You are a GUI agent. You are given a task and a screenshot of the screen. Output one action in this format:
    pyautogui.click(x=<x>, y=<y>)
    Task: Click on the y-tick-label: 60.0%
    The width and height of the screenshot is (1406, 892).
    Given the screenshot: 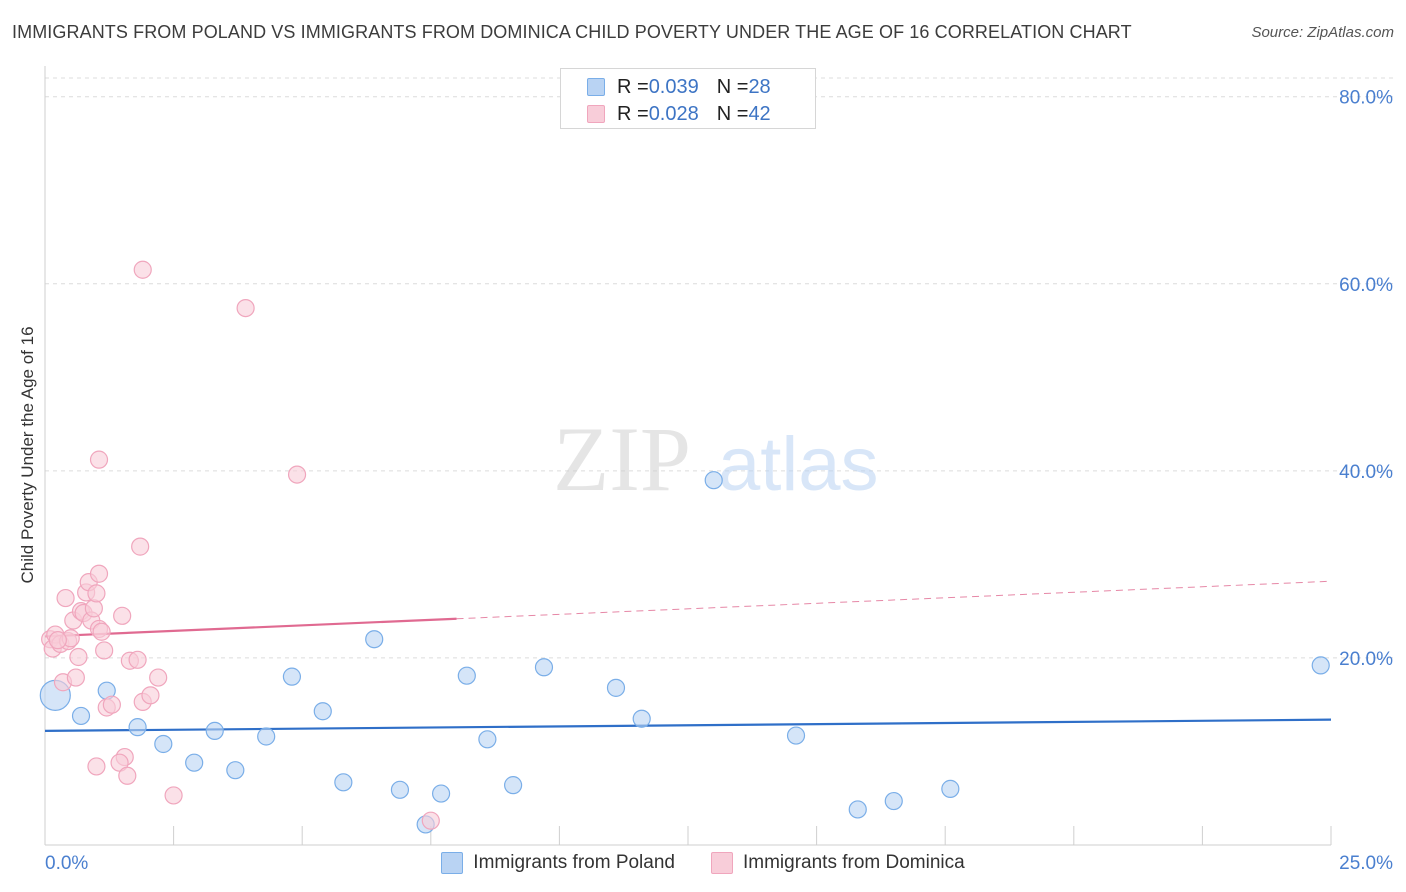 What is the action you would take?
    pyautogui.click(x=1366, y=285)
    